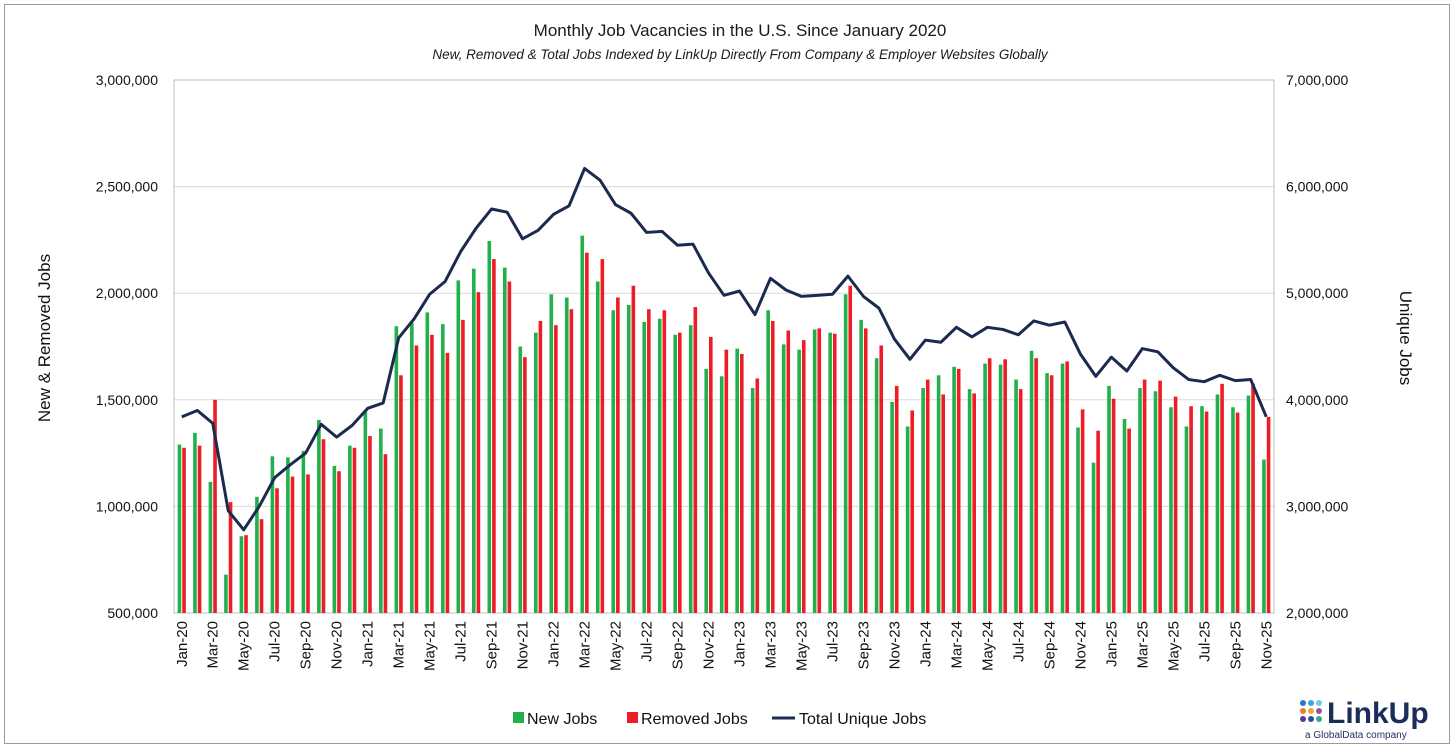 The width and height of the screenshot is (1456, 750). Describe the element at coordinates (399, 645) in the screenshot. I see `x-tick-label: Mar-21` at that location.